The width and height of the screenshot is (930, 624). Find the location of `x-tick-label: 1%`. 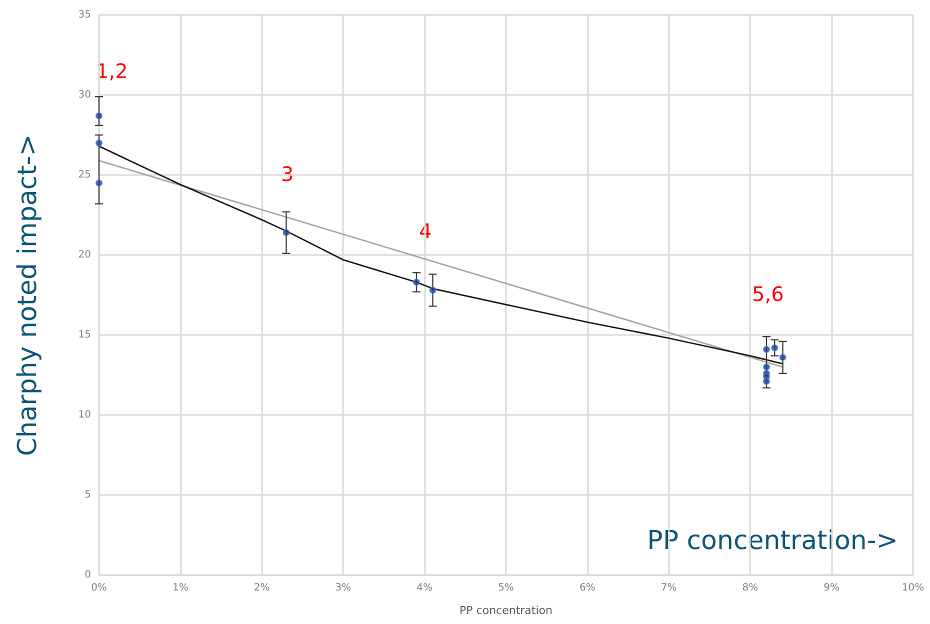

x-tick-label: 1% is located at coordinates (180, 588).